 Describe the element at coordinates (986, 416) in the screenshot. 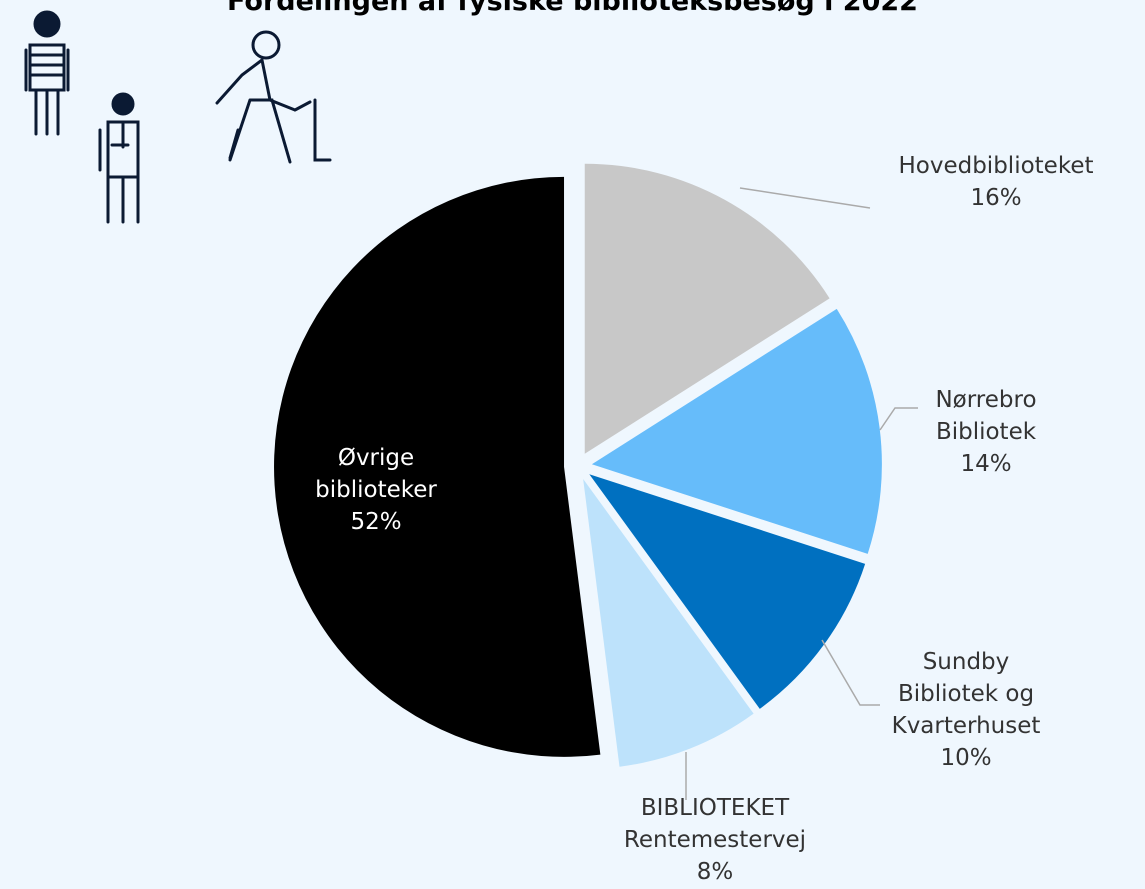

I see `slice-name: Nørrebro Bibliotek` at that location.